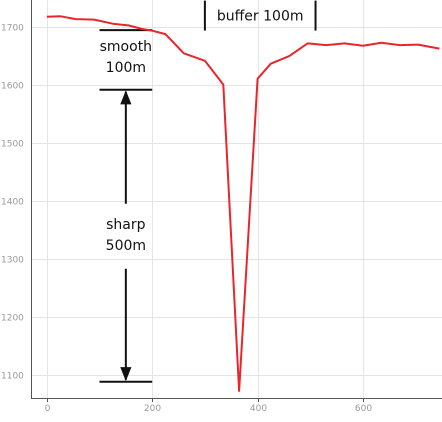  What do you see at coordinates (209, 409) in the screenshot?
I see `x-tick-labels: 0 200 400 600` at bounding box center [209, 409].